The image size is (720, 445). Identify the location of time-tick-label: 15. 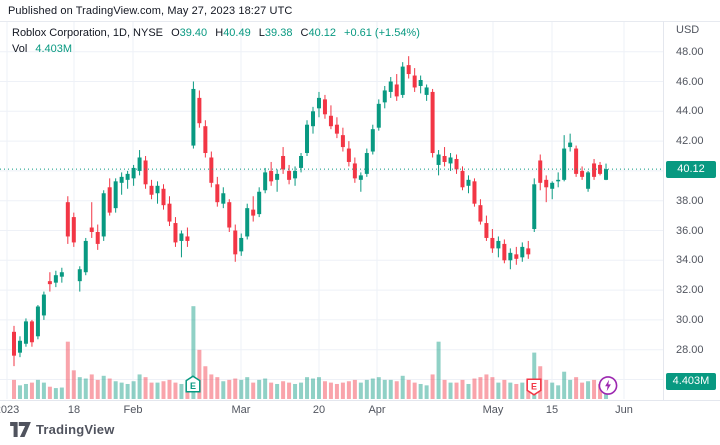
(552, 410).